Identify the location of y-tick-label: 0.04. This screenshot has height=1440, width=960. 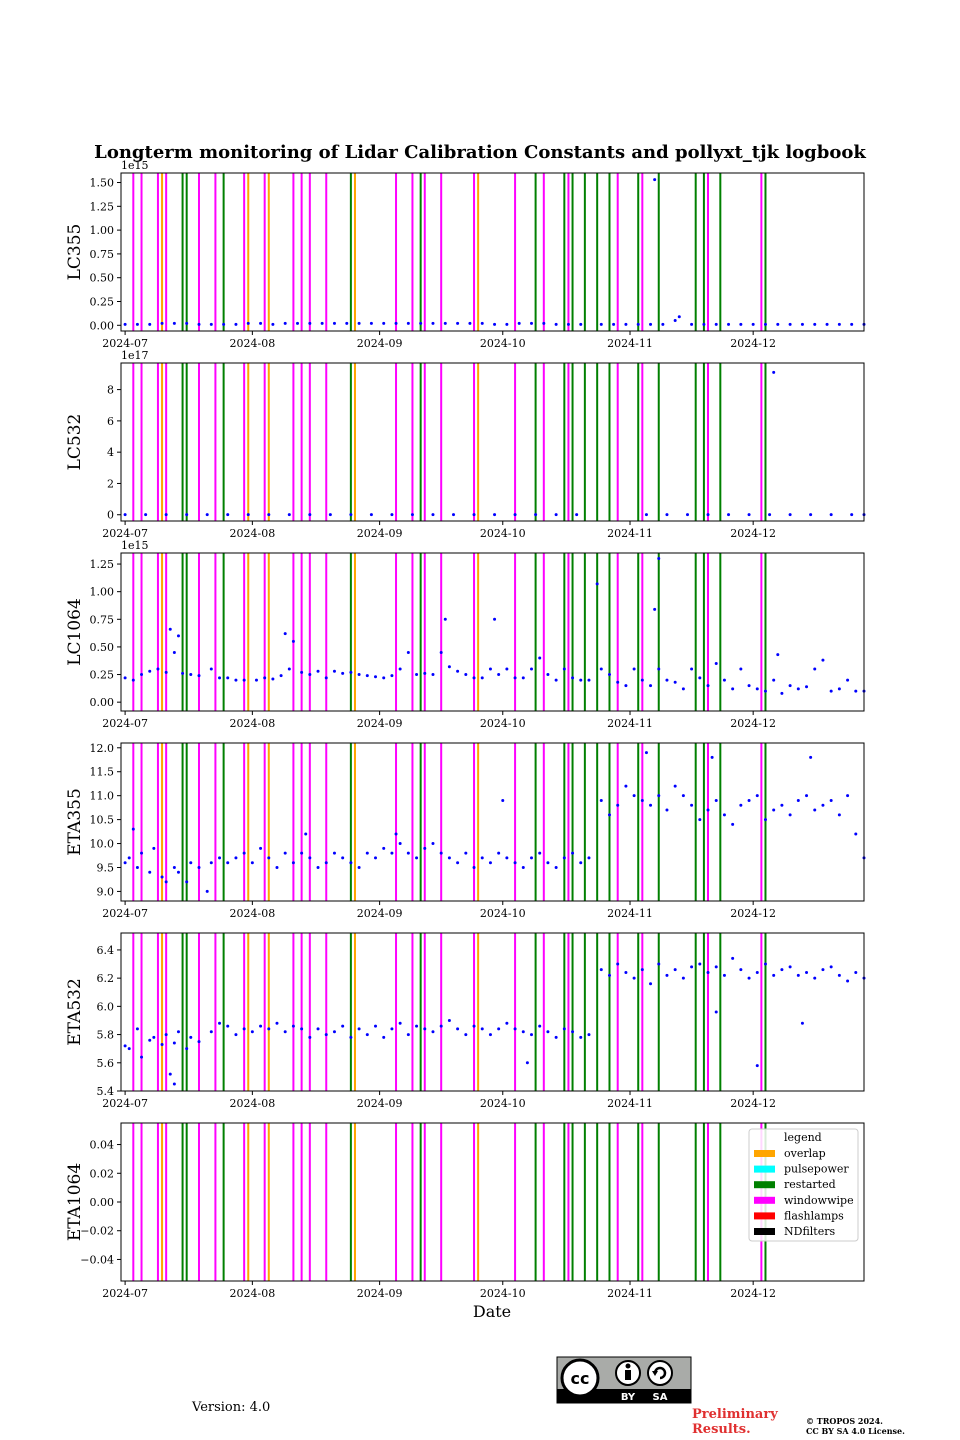
(102, 1145).